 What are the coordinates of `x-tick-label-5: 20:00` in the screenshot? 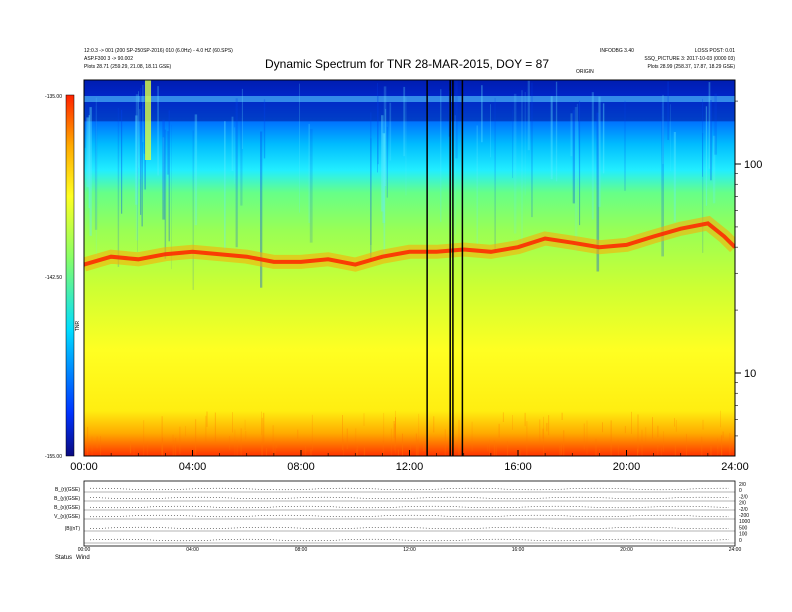 It's located at (627, 467).